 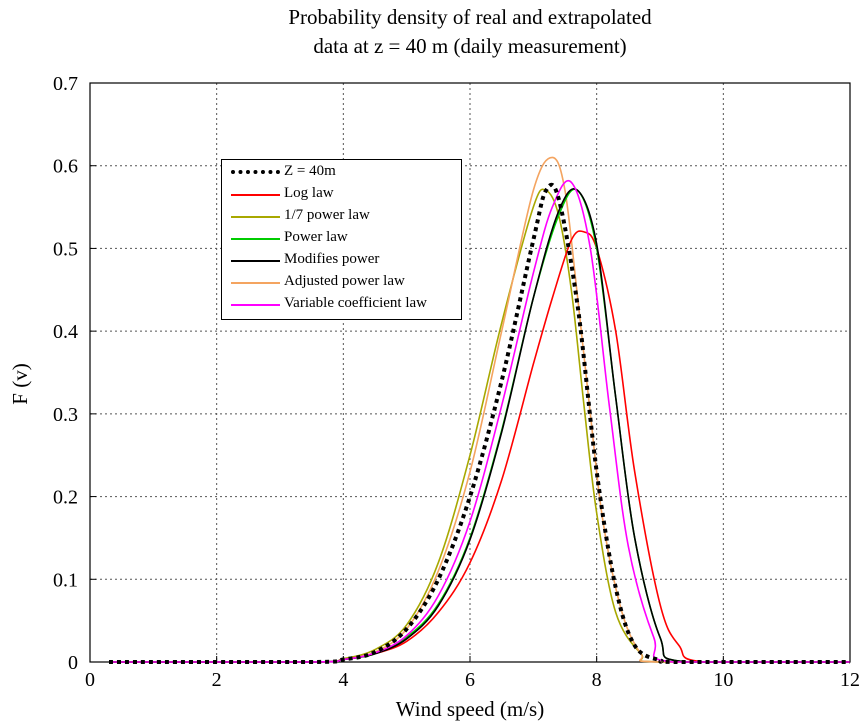 What do you see at coordinates (343, 680) in the screenshot?
I see `x-tick-label: 4` at bounding box center [343, 680].